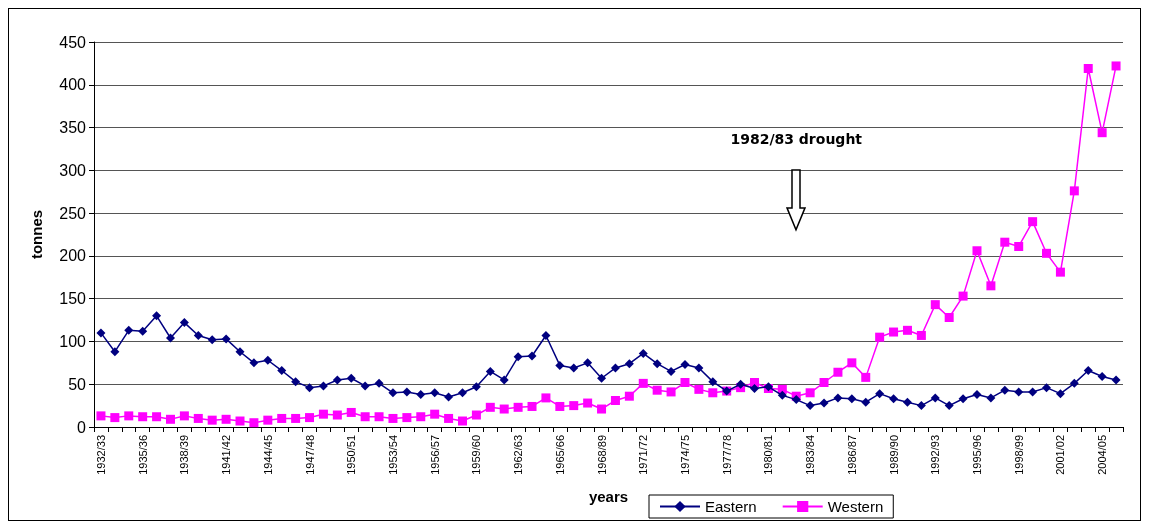 This screenshot has width=1149, height=529. What do you see at coordinates (1018, 455) in the screenshot?
I see `x-tick-label: 1998/99` at bounding box center [1018, 455].